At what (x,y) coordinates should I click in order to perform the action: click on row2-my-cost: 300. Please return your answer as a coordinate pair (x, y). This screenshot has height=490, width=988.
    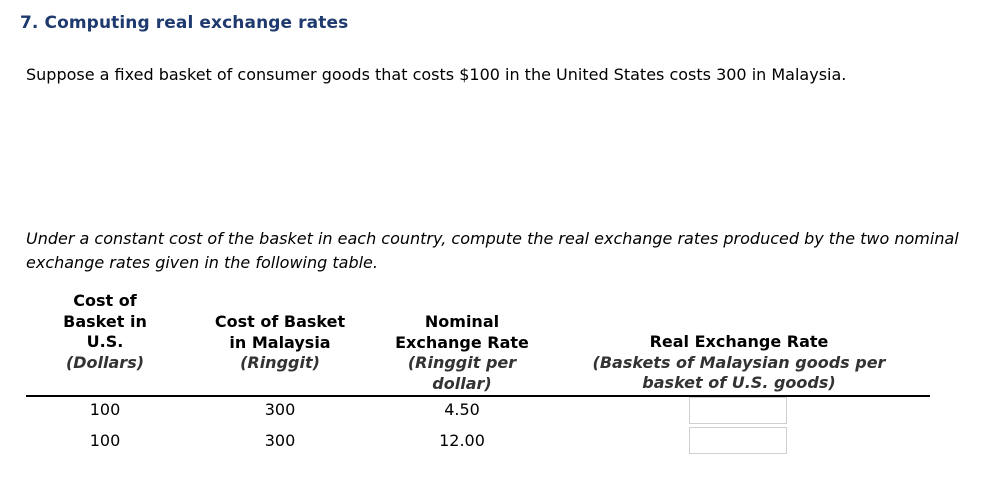
    Looking at the image, I should click on (280, 440).